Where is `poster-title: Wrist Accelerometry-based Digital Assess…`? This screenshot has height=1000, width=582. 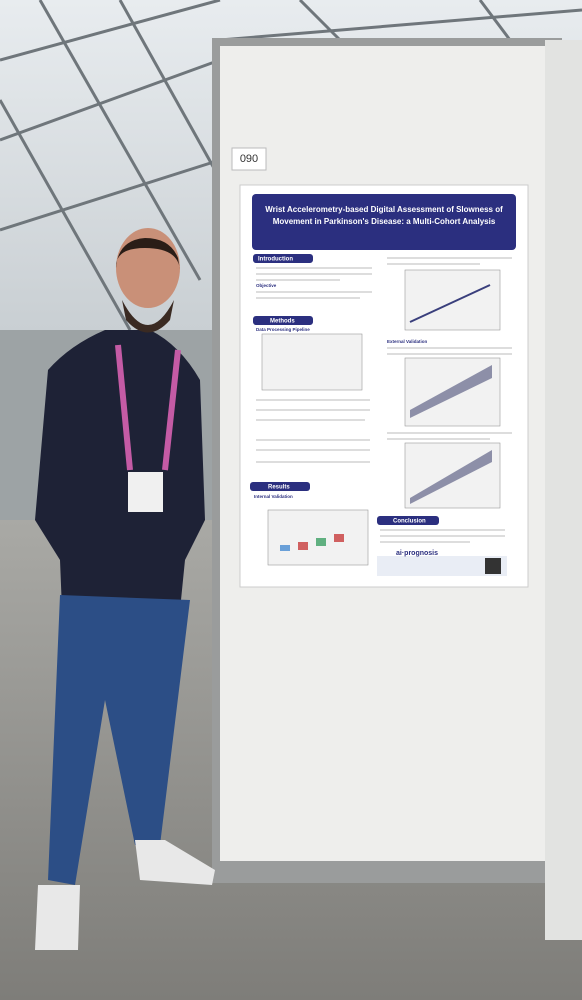
poster-title: Wrist Accelerometry-based Digital Assess… is located at coordinates (384, 209).